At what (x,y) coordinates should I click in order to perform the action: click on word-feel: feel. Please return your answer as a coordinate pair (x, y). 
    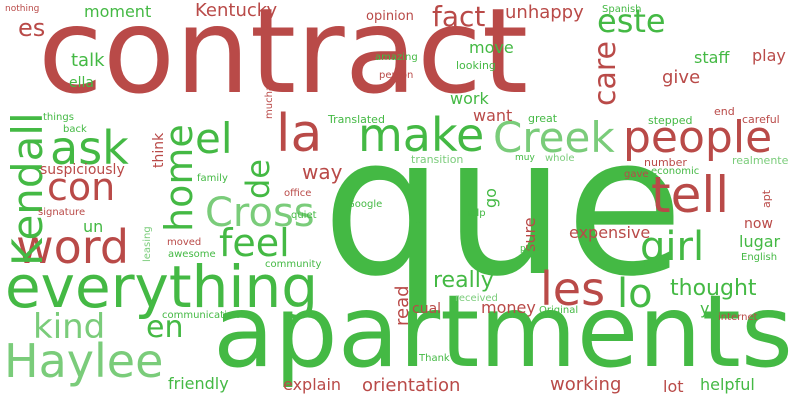
    Looking at the image, I should click on (254, 243).